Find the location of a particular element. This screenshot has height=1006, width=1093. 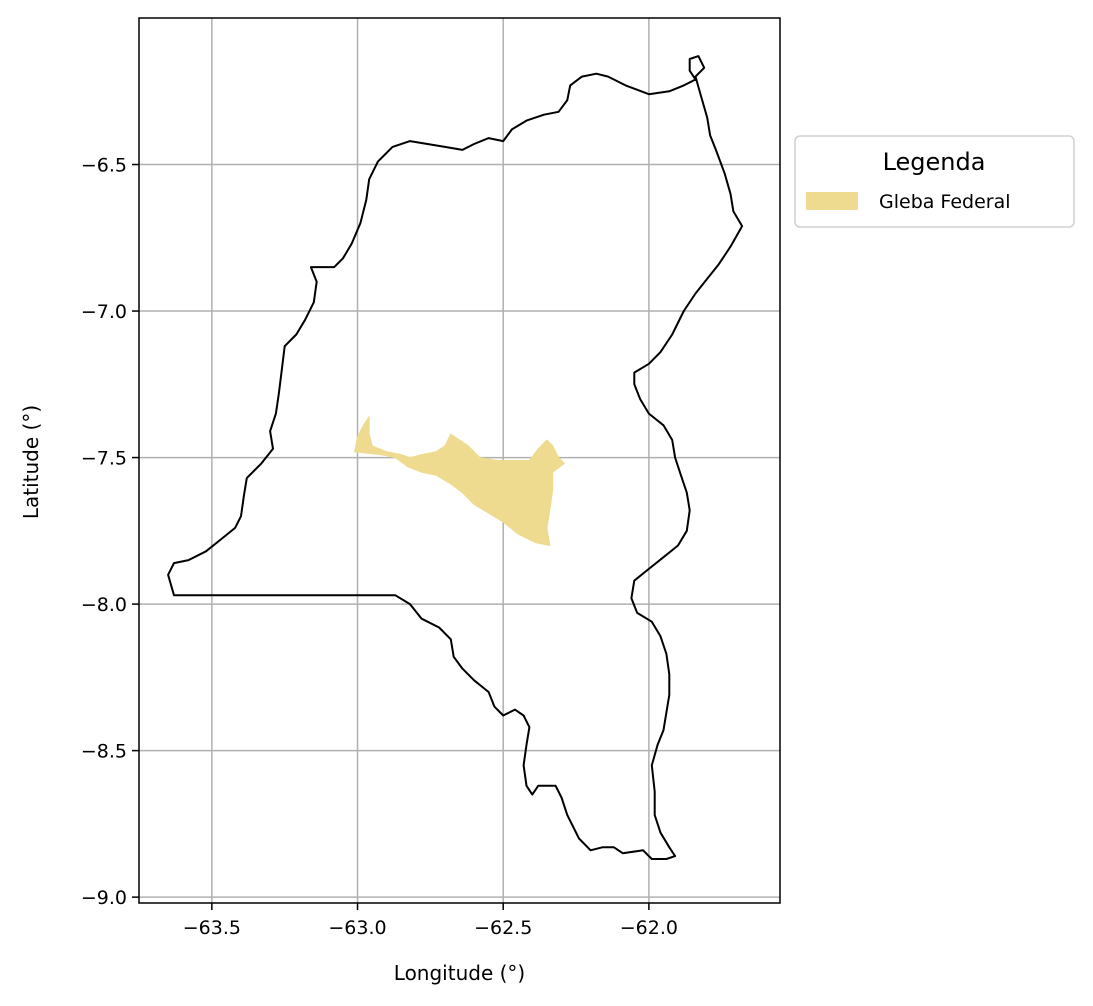

legend: Legenda Gleba Federal is located at coordinates (934, 181).